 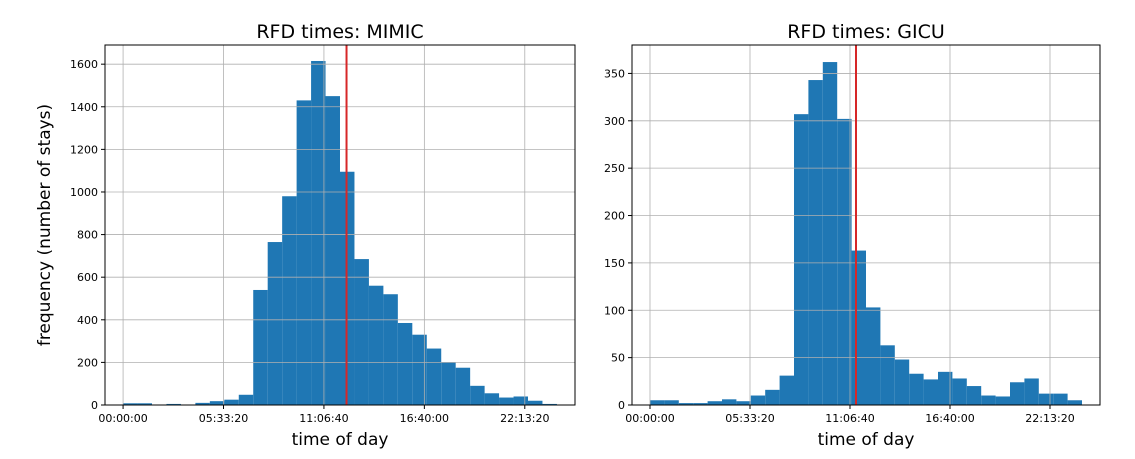 What do you see at coordinates (614, 121) in the screenshot?
I see `y-tick-label: 300` at bounding box center [614, 121].